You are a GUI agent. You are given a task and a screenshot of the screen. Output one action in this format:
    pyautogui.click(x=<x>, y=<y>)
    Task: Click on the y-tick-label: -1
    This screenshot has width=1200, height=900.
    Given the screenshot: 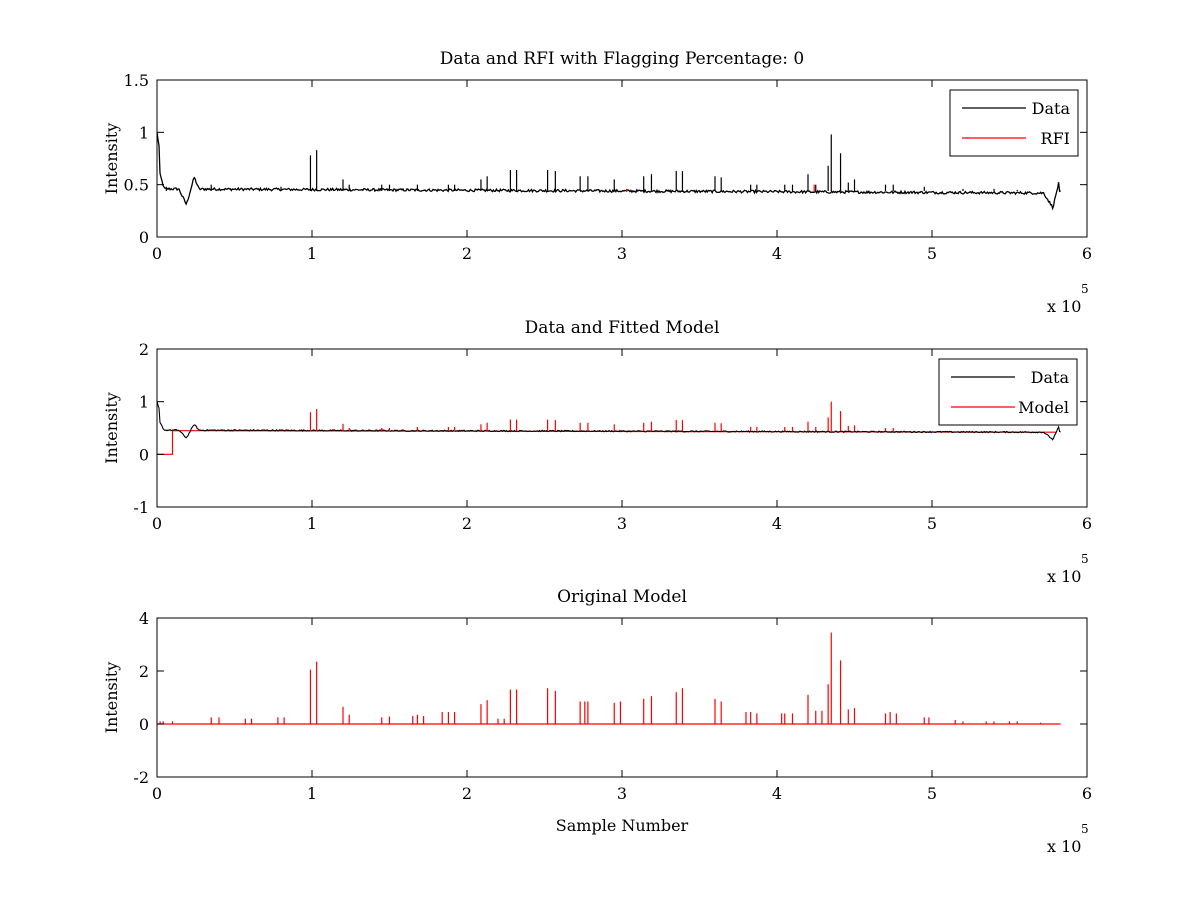 What is the action you would take?
    pyautogui.click(x=141, y=507)
    